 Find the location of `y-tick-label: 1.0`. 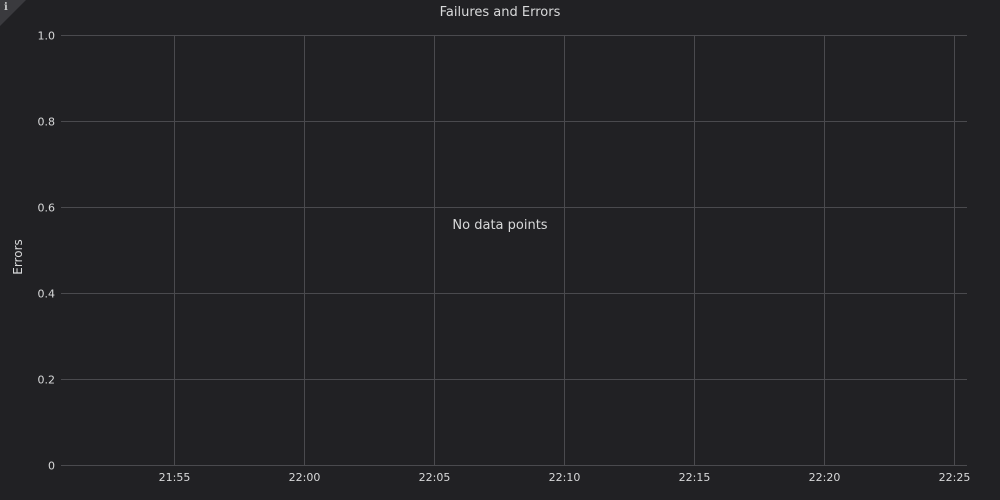

y-tick-label: 1.0 is located at coordinates (47, 36).